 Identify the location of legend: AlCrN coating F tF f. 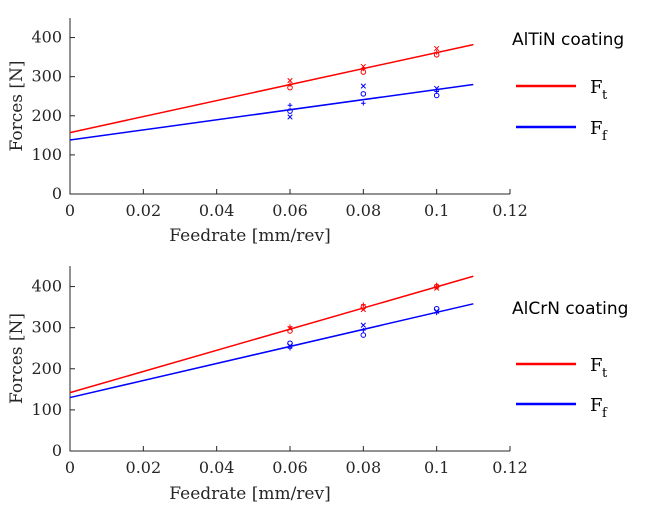
(570, 360).